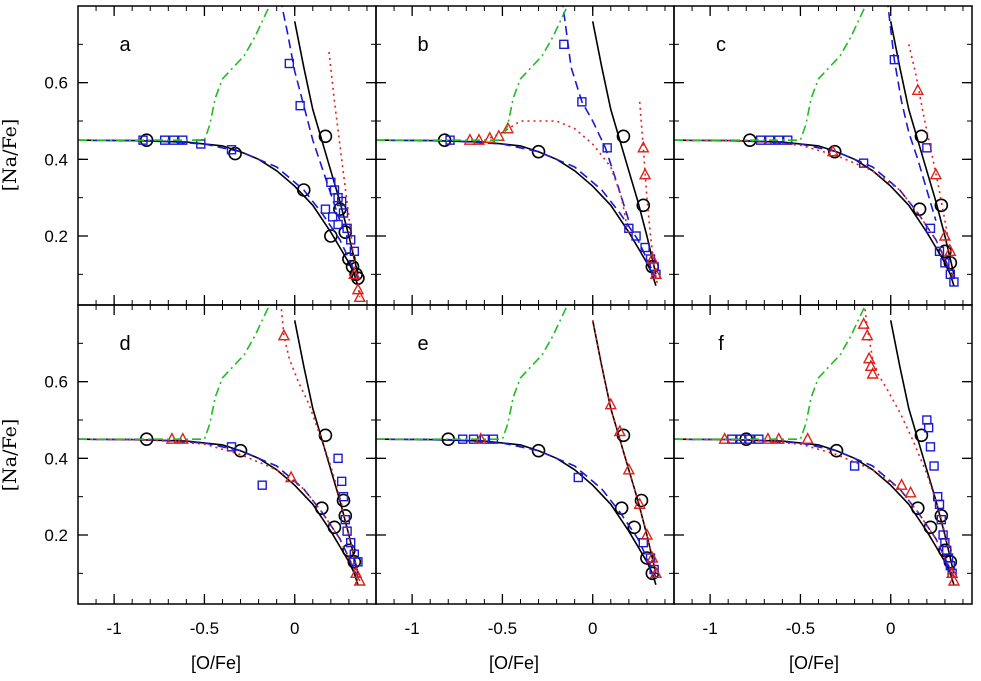  Describe the element at coordinates (204, 628) in the screenshot. I see `panel-d-xtick-label-1: -0.5` at that location.